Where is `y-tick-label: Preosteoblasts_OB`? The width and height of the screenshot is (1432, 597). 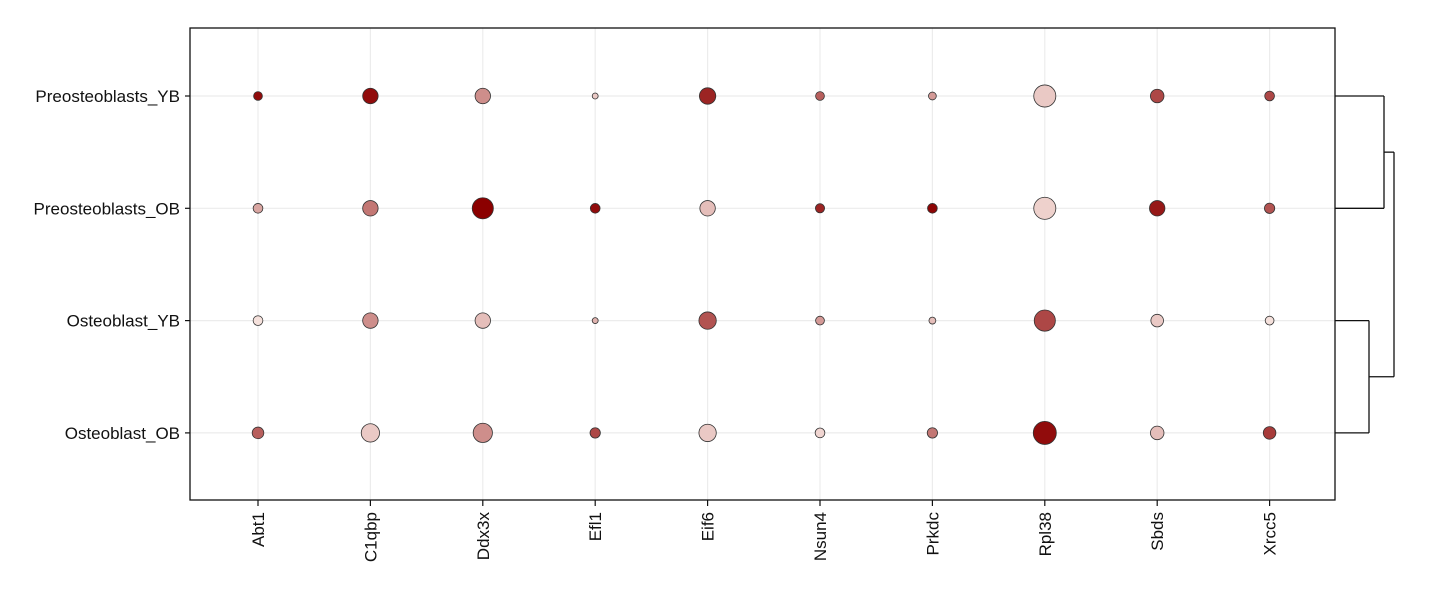
y-tick-label: Preosteoblasts_OB is located at coordinates (107, 208).